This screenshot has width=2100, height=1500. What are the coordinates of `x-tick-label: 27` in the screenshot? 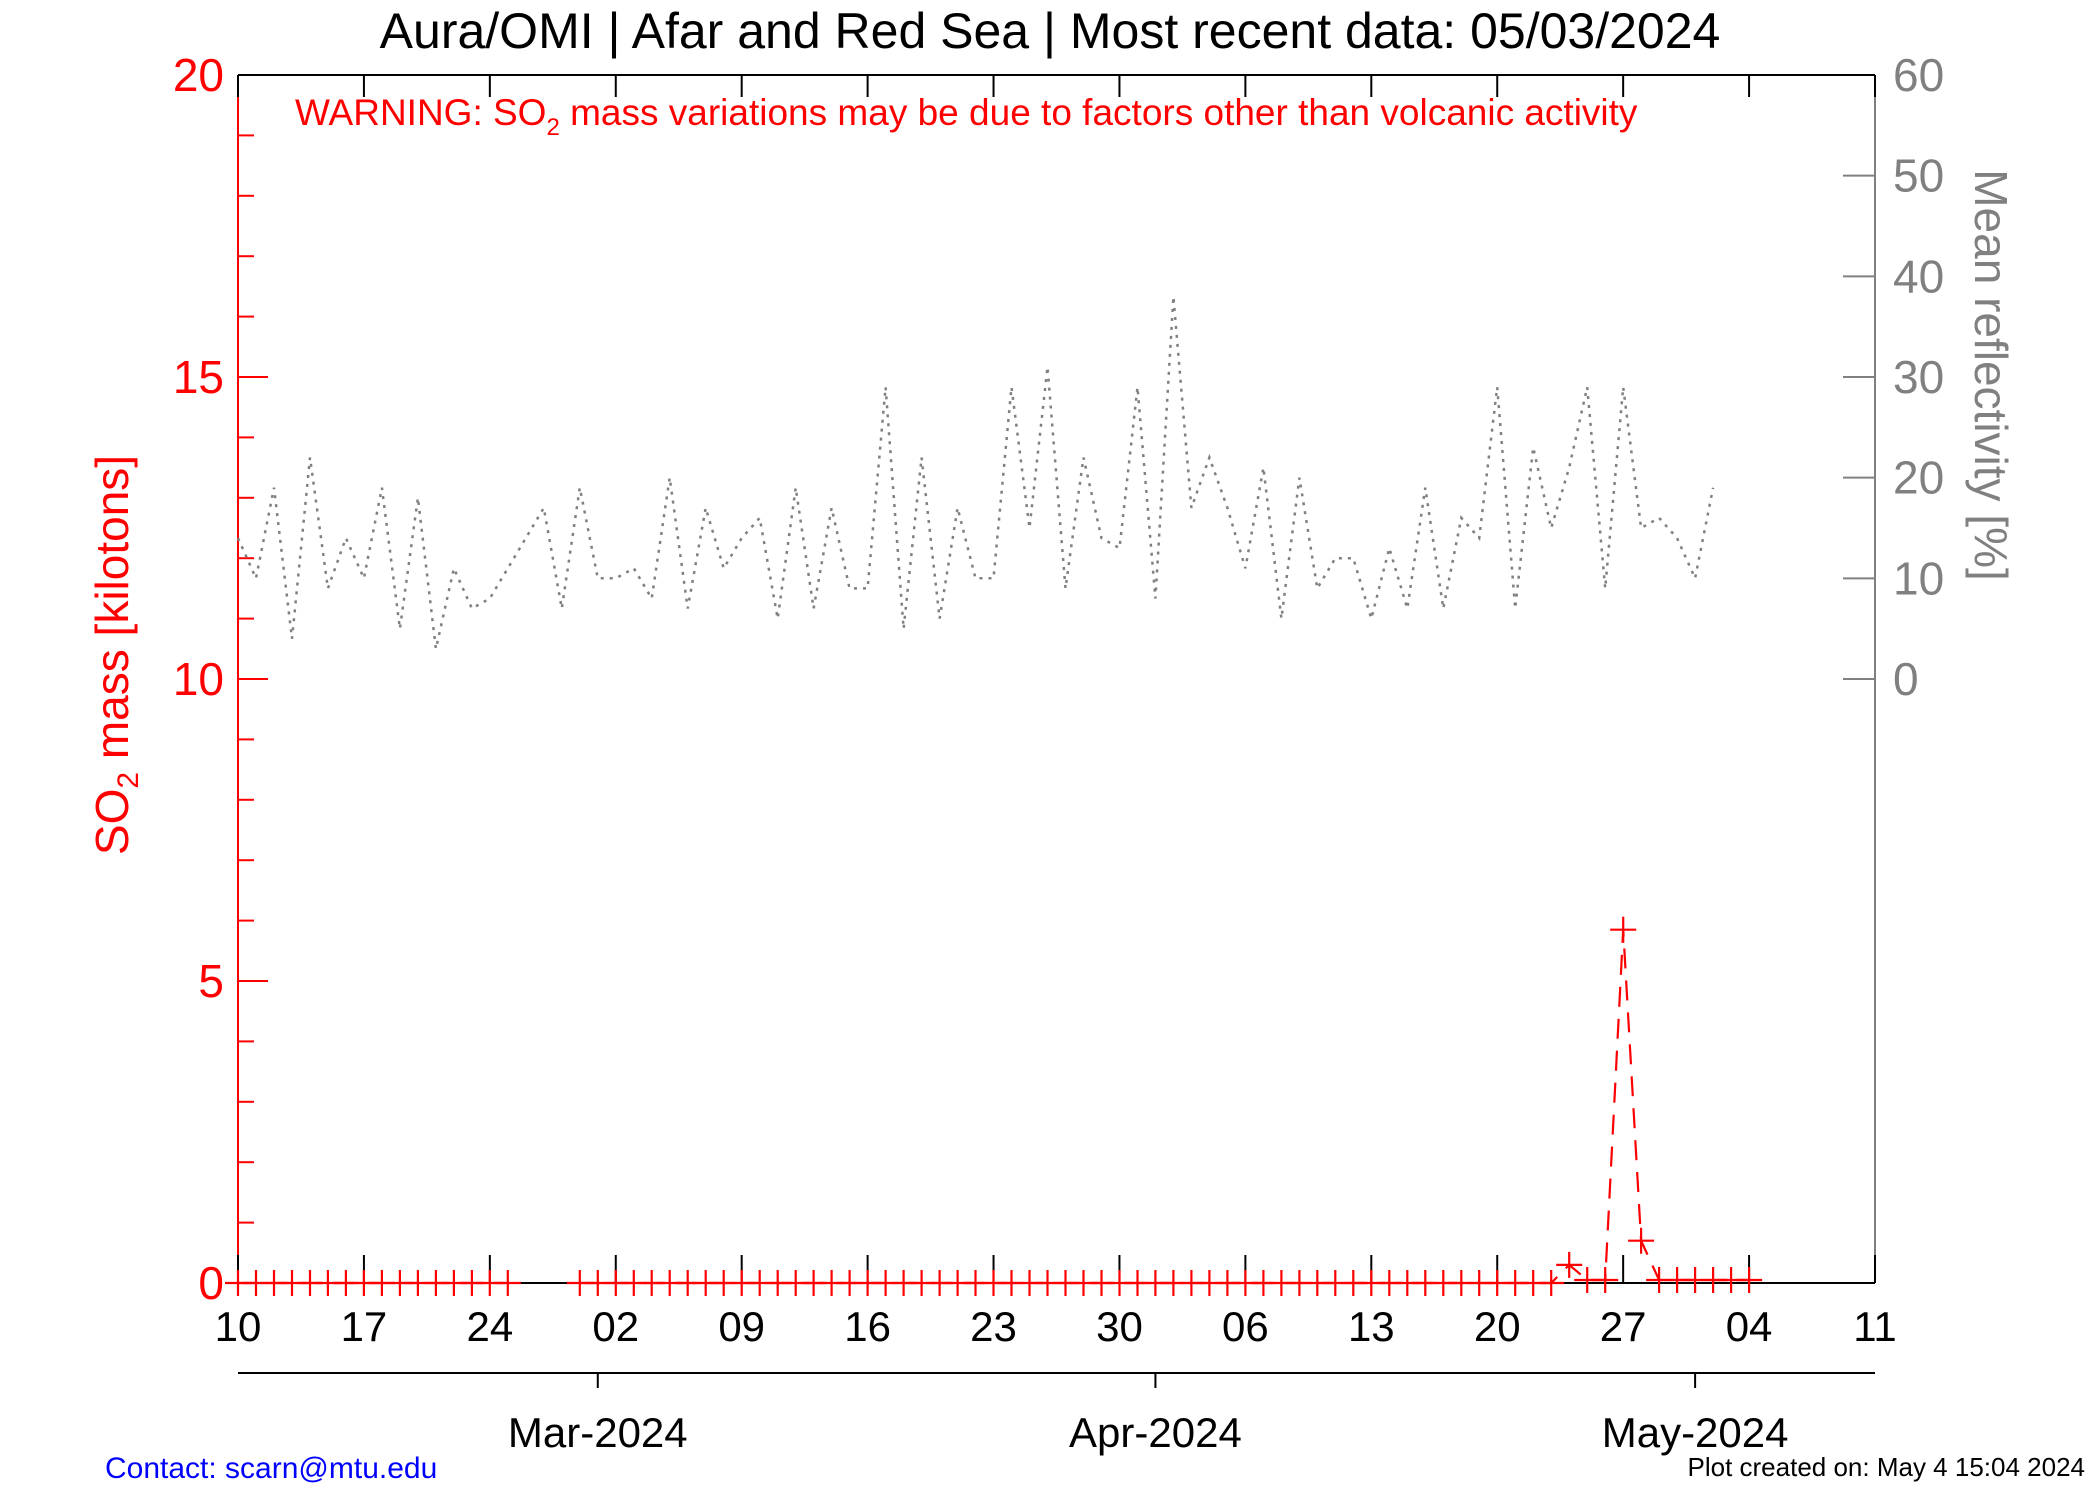 It's located at (1623, 1326).